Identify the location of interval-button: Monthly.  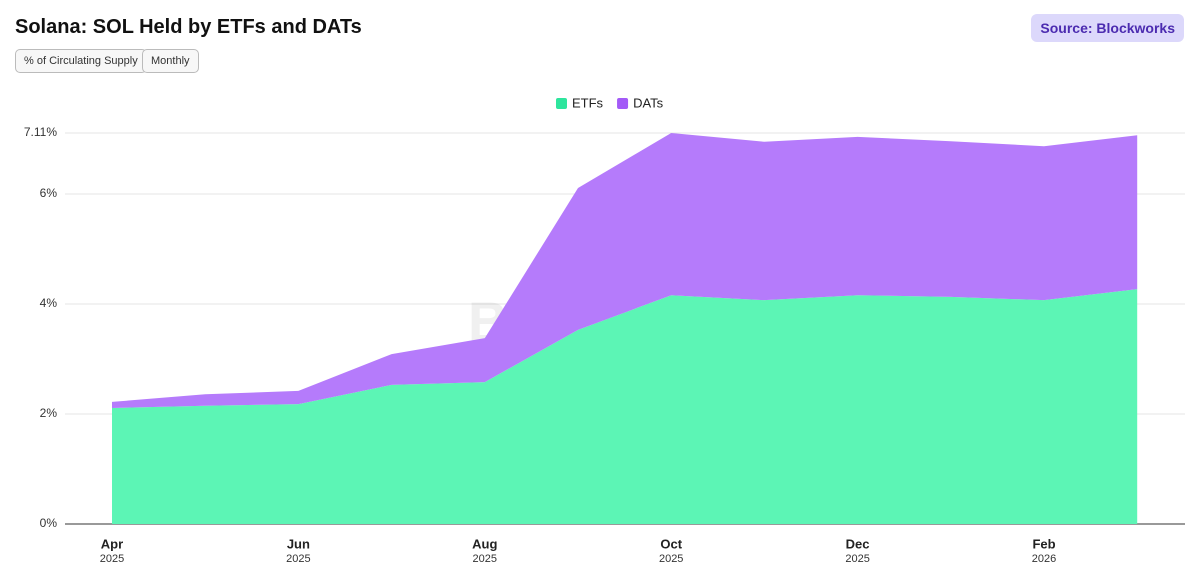
(170, 61).